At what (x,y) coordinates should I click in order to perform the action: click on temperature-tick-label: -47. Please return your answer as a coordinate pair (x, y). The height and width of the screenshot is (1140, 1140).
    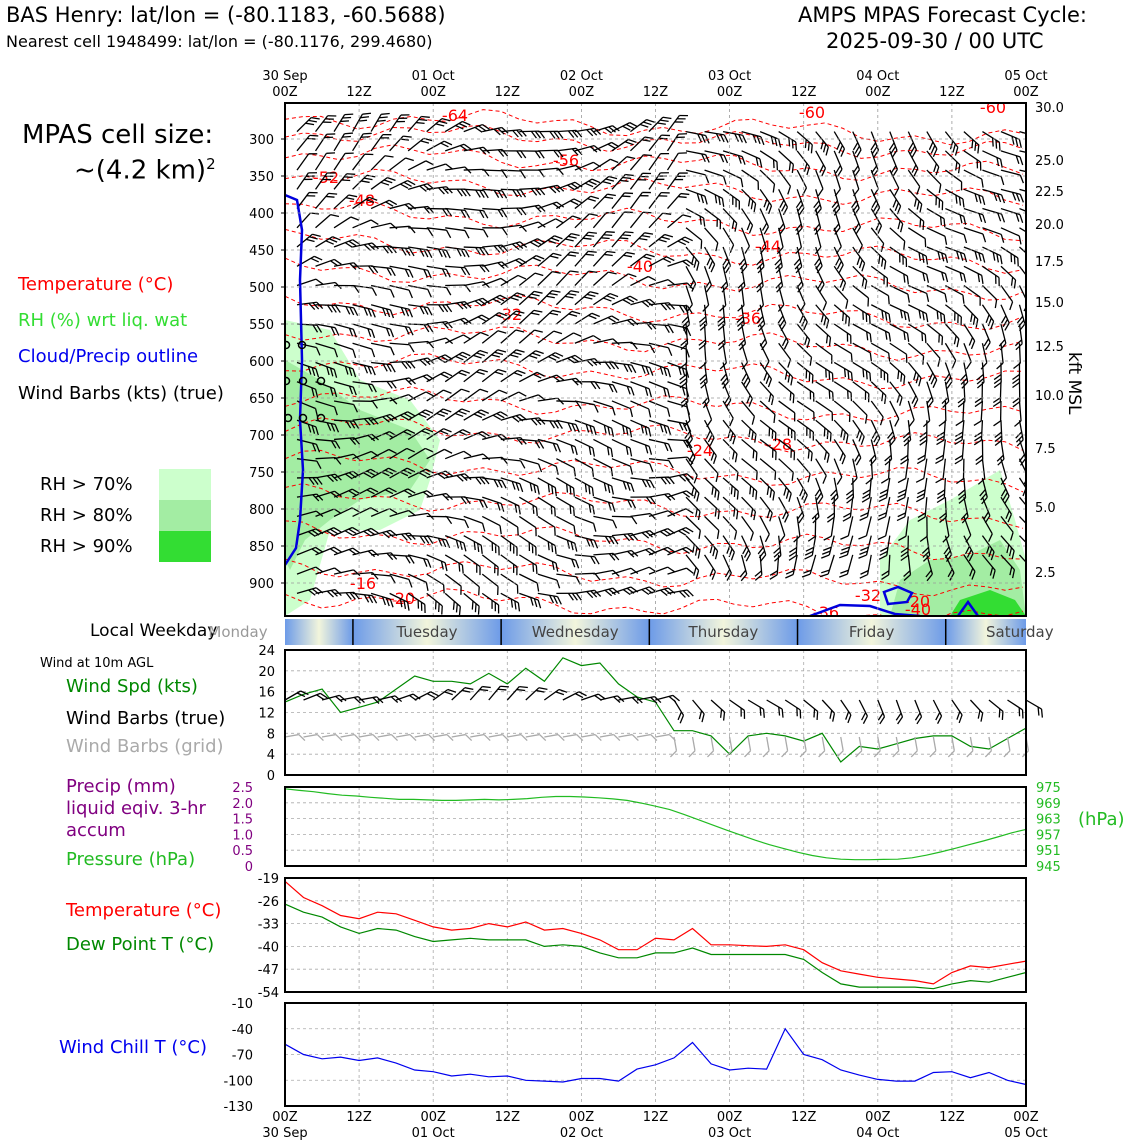
    Looking at the image, I should click on (268, 970).